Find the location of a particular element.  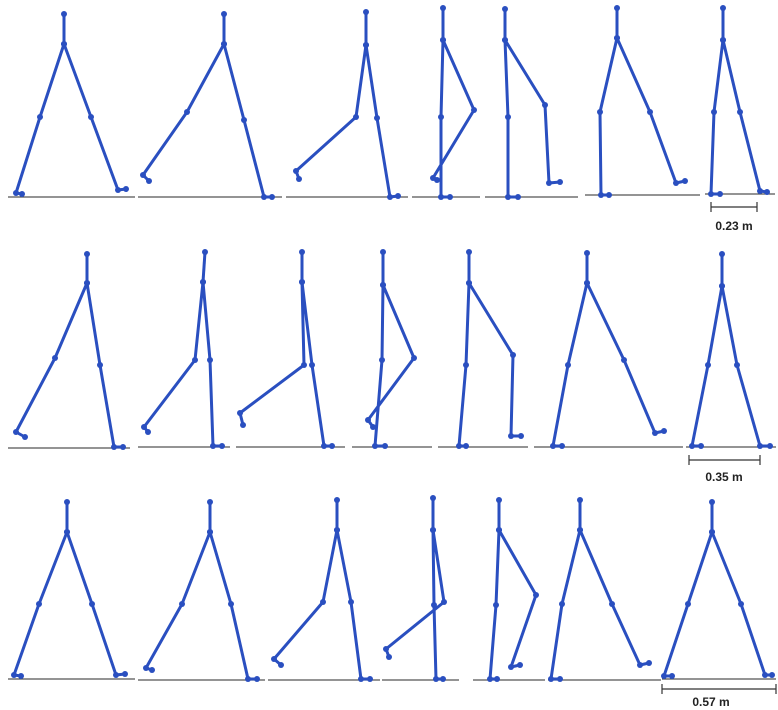

scale-label: 0.57 m is located at coordinates (710, 702).